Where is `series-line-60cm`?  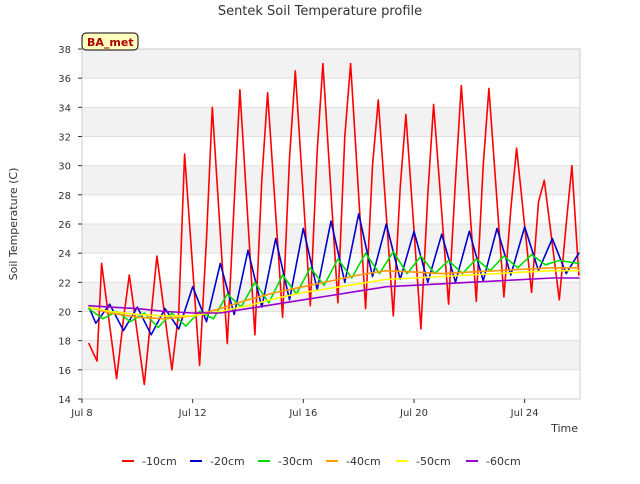 series-line-60cm is located at coordinates (334, 295).